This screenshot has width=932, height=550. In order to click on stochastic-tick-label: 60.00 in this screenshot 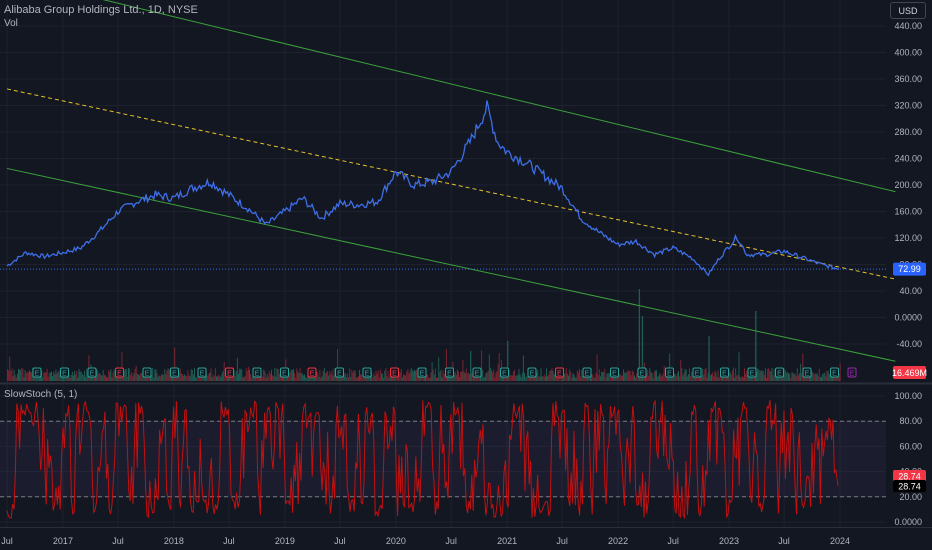, I will do `click(910, 446)`.